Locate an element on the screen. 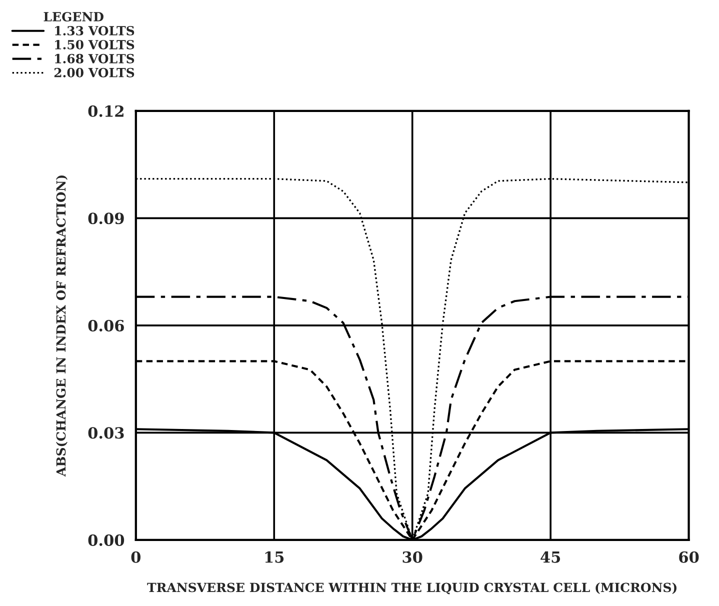  y-axis-title: ABS(CHANGE IN INDEX OF REFRACTION) is located at coordinates (62, 326).